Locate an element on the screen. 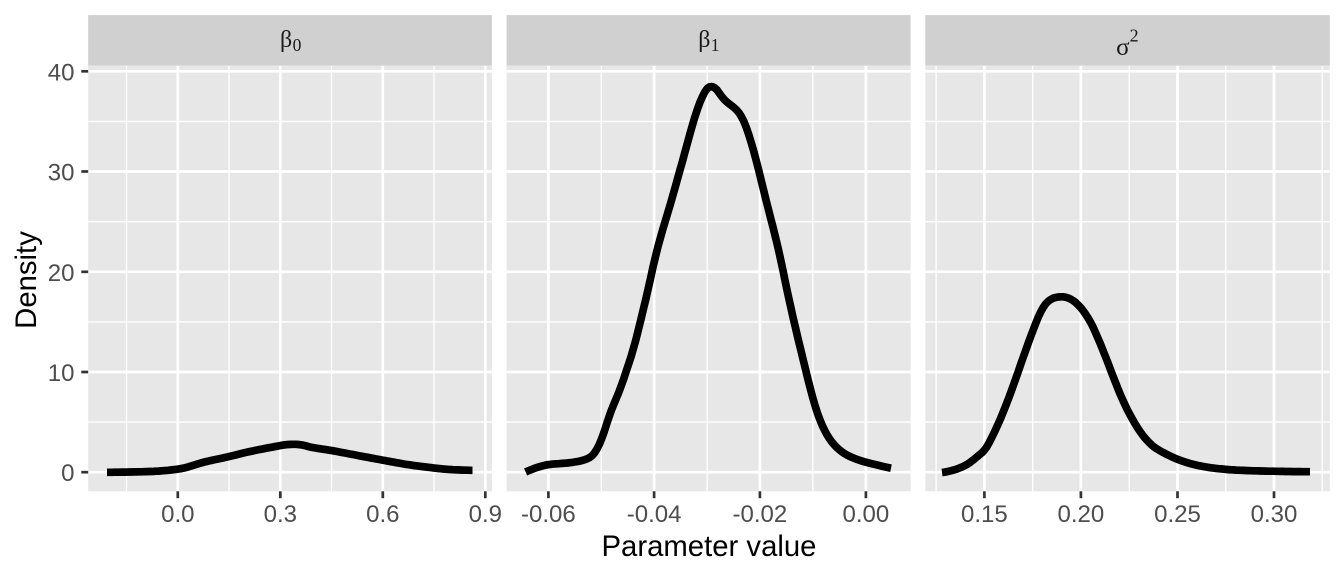 The width and height of the screenshot is (1344, 576). svg-text: 0.15 is located at coordinates (984, 514).